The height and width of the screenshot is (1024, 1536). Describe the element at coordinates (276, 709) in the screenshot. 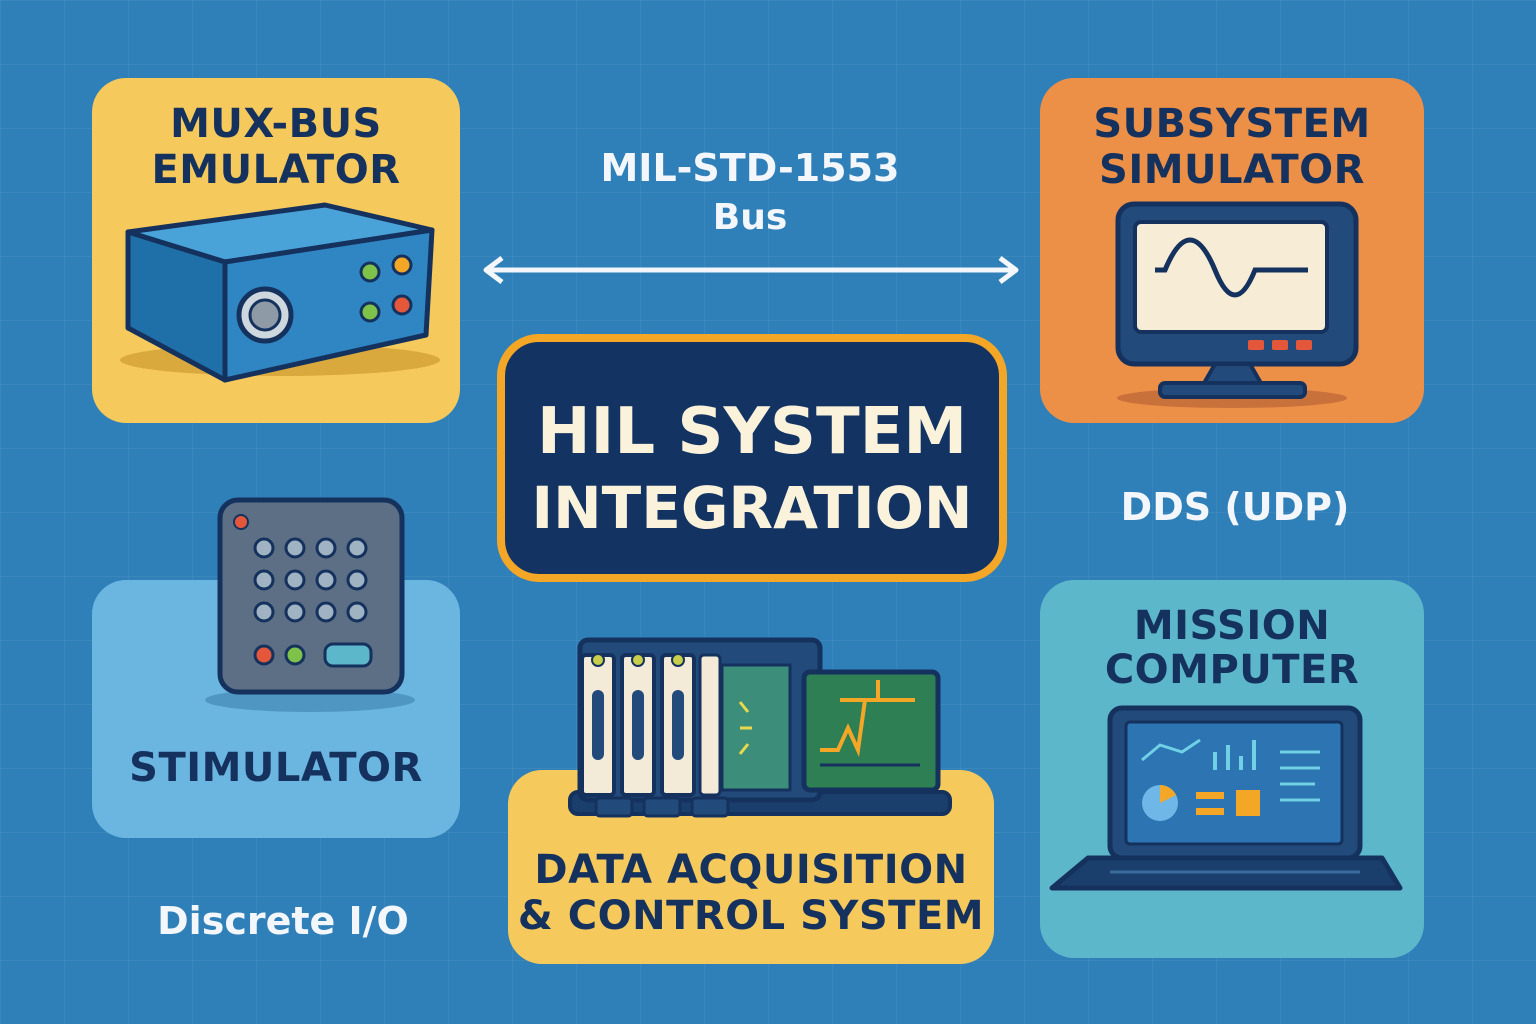

I see `stimulator-card: STIMULATOR` at that location.